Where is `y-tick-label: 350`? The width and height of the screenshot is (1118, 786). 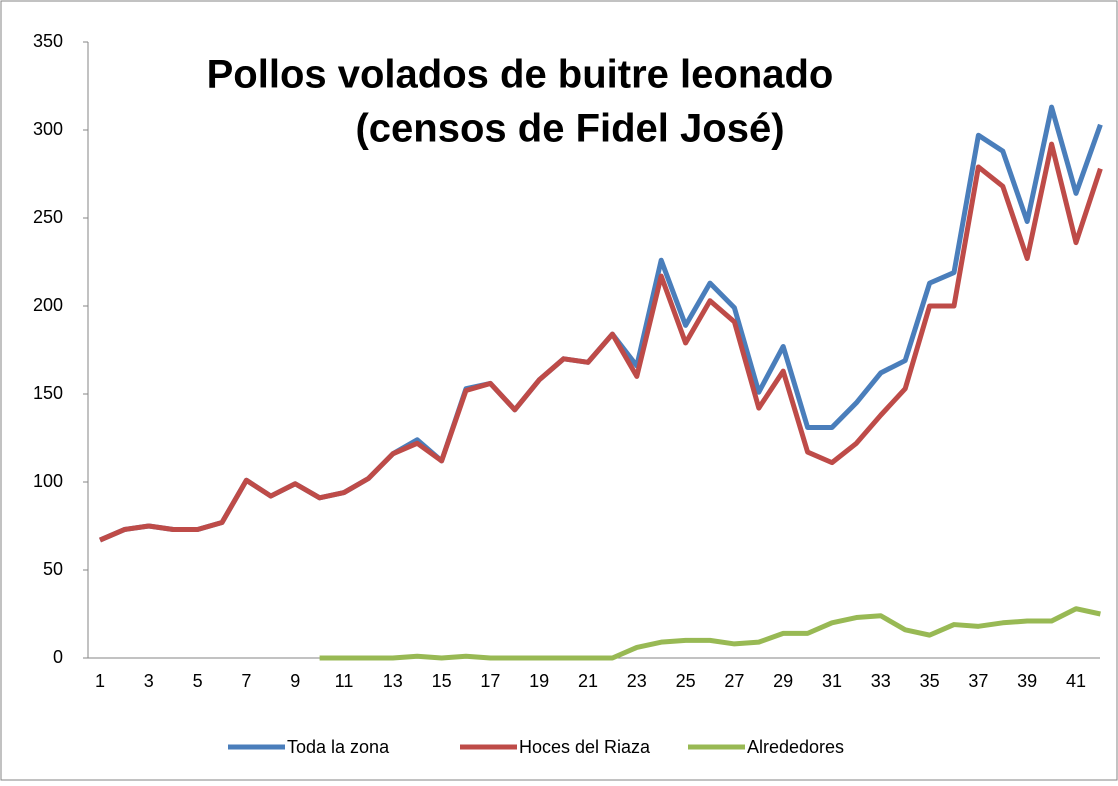
y-tick-label: 350 is located at coordinates (48, 41).